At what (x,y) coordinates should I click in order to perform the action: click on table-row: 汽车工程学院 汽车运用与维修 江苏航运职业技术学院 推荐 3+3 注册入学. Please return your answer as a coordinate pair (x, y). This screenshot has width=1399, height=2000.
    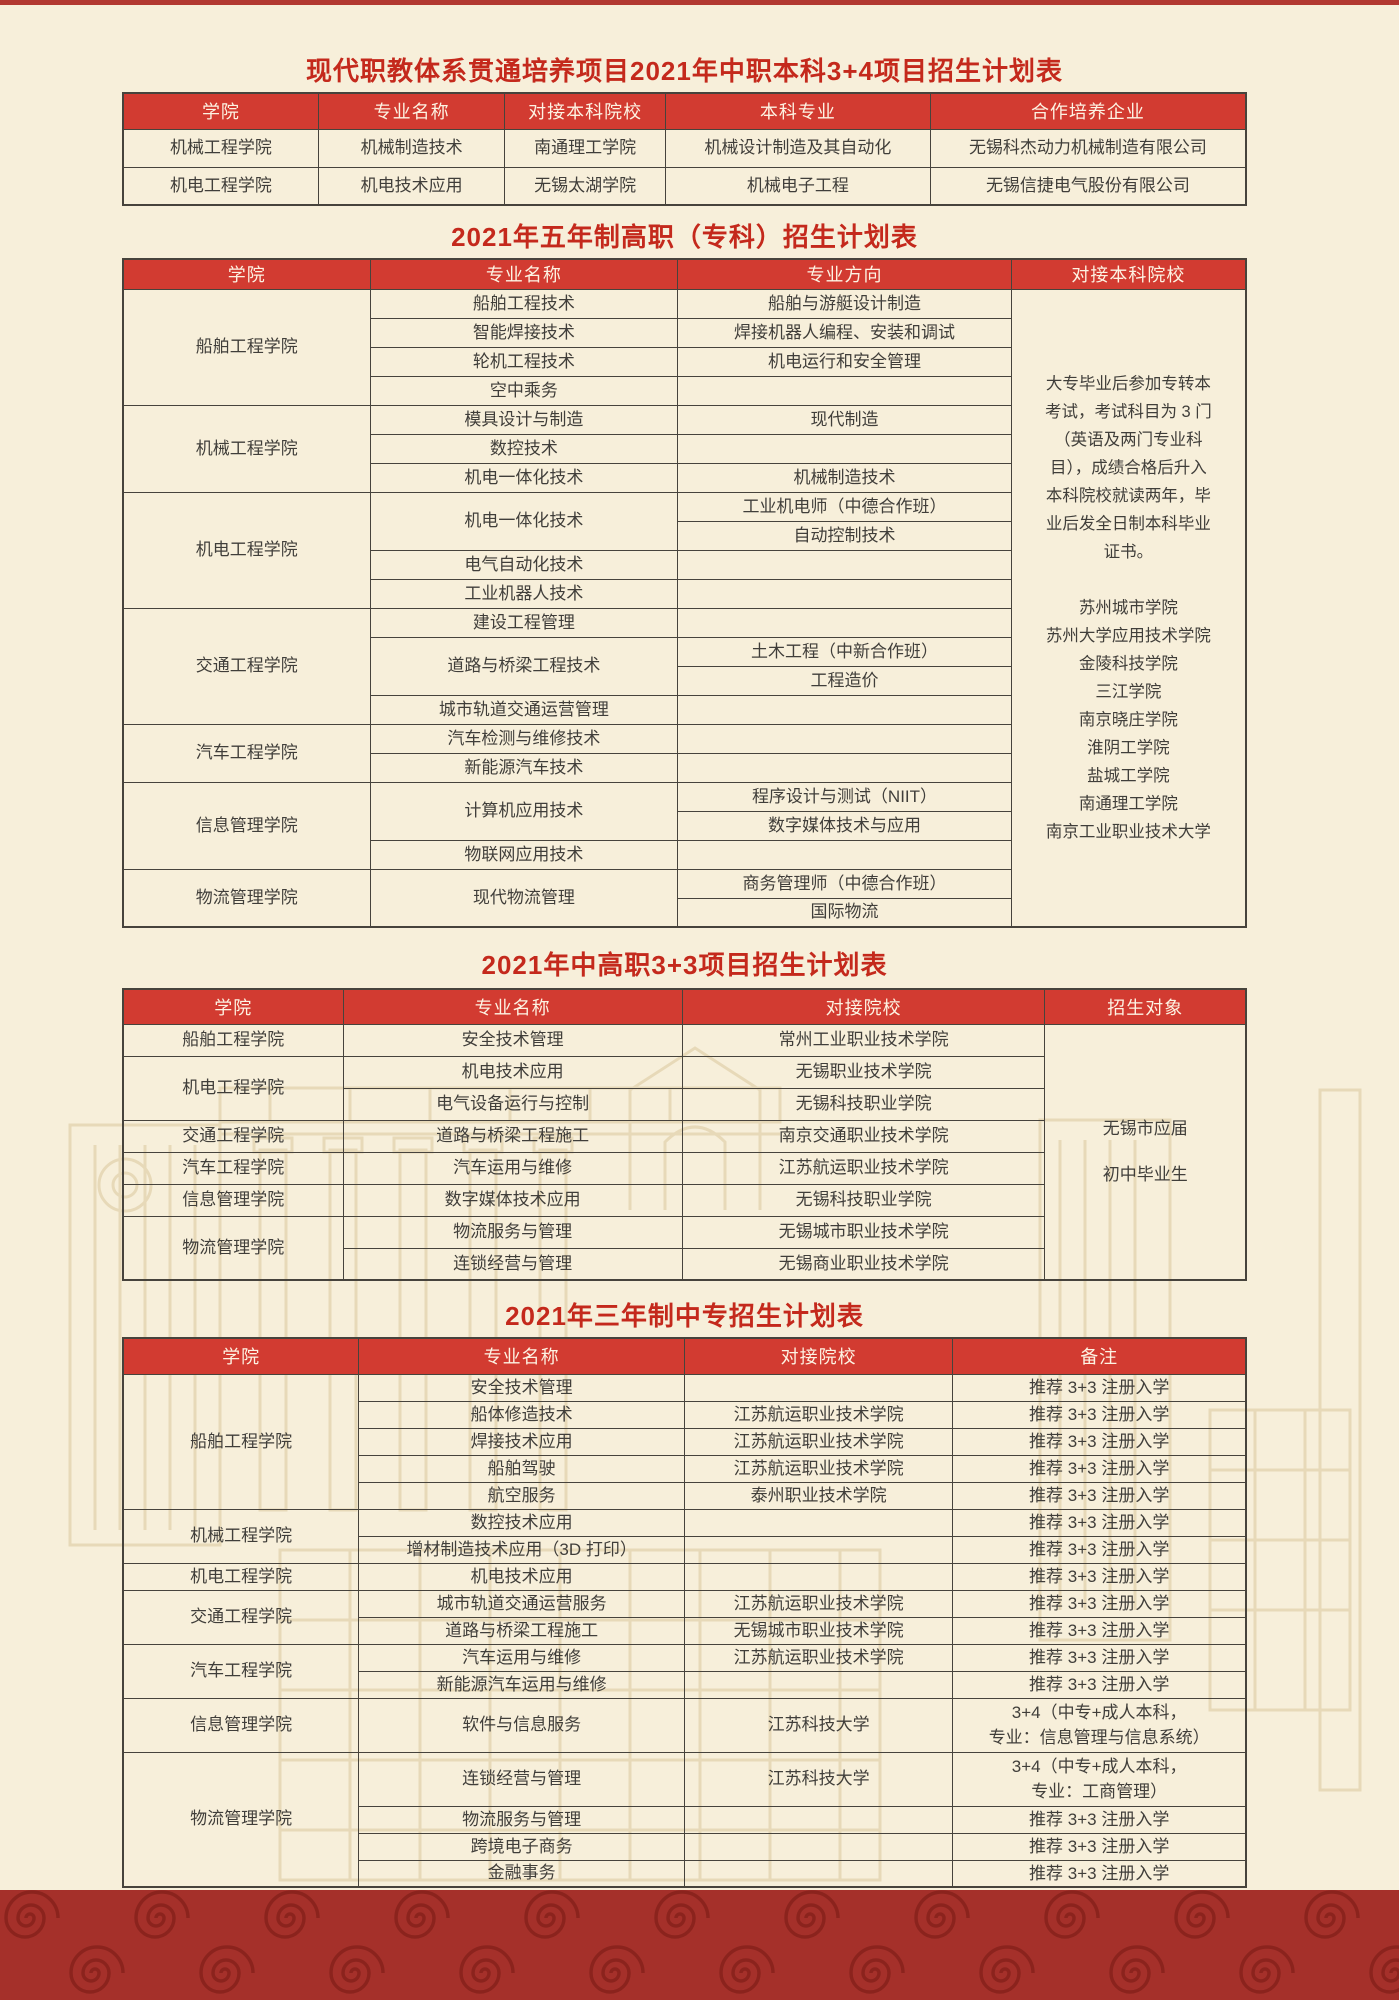
    Looking at the image, I should click on (684, 1671).